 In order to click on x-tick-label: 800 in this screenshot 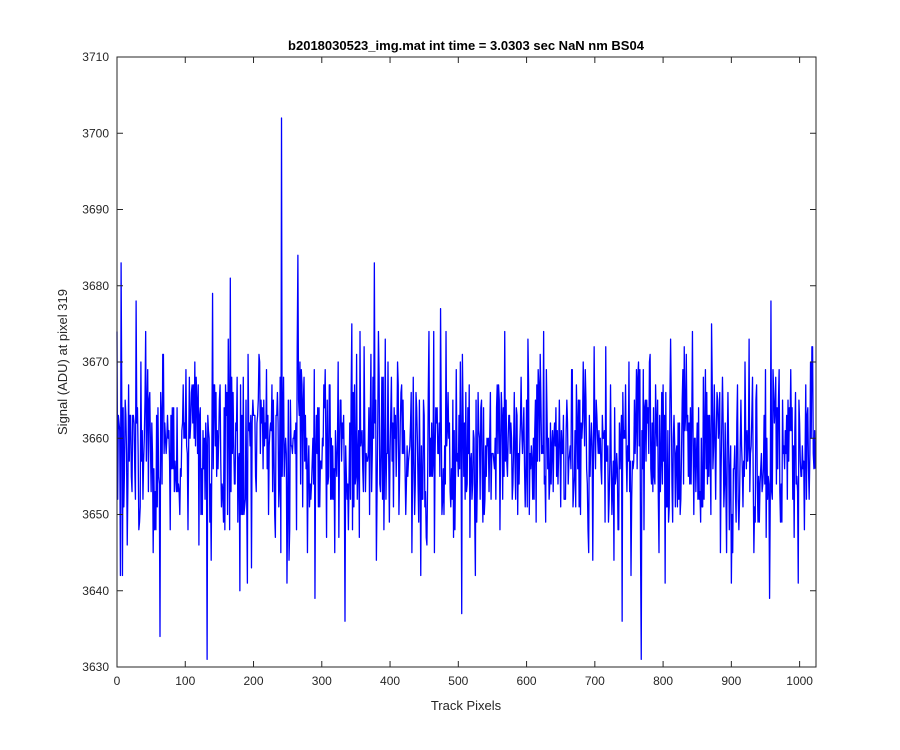, I will do `click(663, 681)`.